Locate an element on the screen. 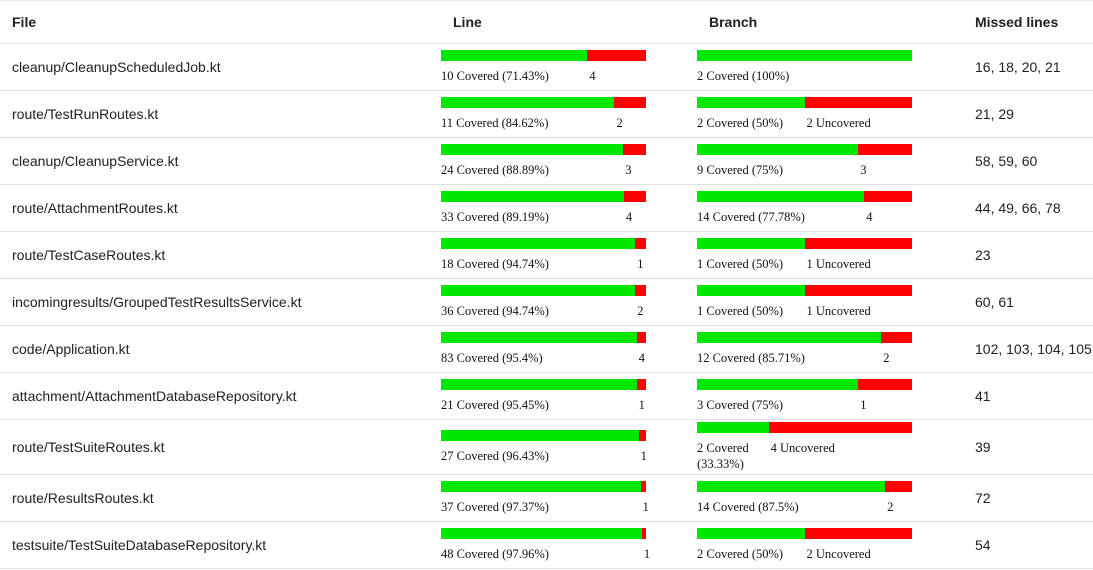 This screenshot has height=570, width=1093. file-cell: cleanup/CleanupScheduledJob.kt is located at coordinates (220, 67).